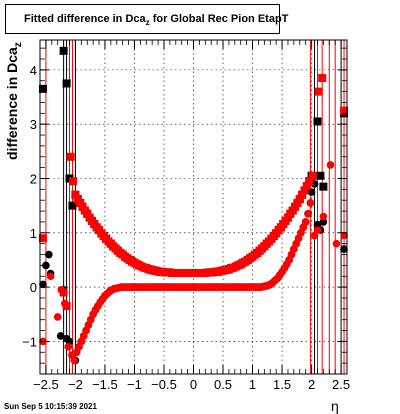  Describe the element at coordinates (75, 384) in the screenshot. I see `x-tick-label: −2` at that location.